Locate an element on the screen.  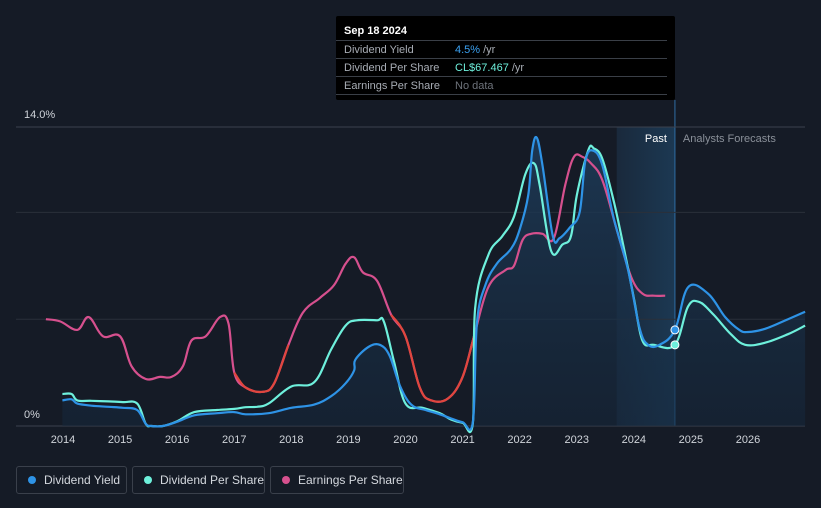
legend-label: Dividend Yield is located at coordinates (82, 480).